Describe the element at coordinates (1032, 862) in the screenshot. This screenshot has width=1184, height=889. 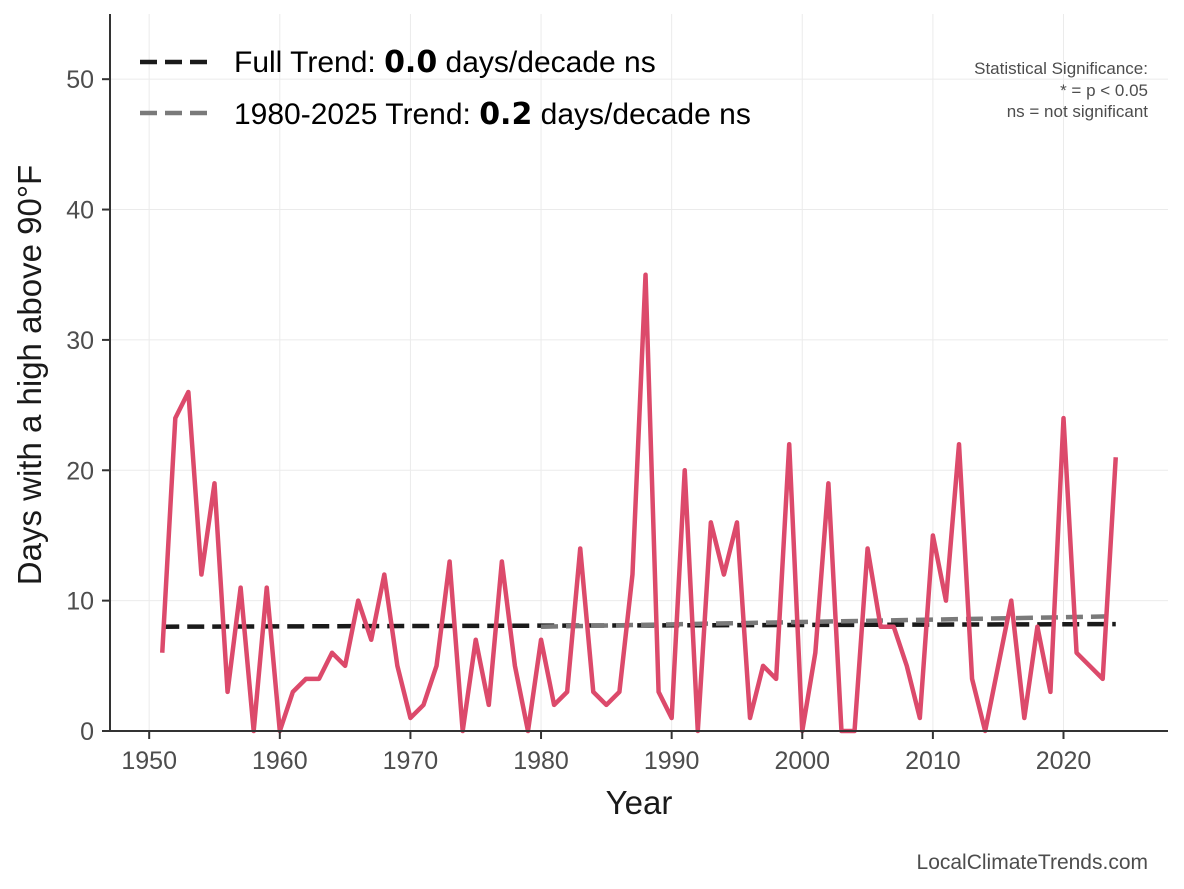
I see `credit-text: LocalClimateTrends.com` at that location.